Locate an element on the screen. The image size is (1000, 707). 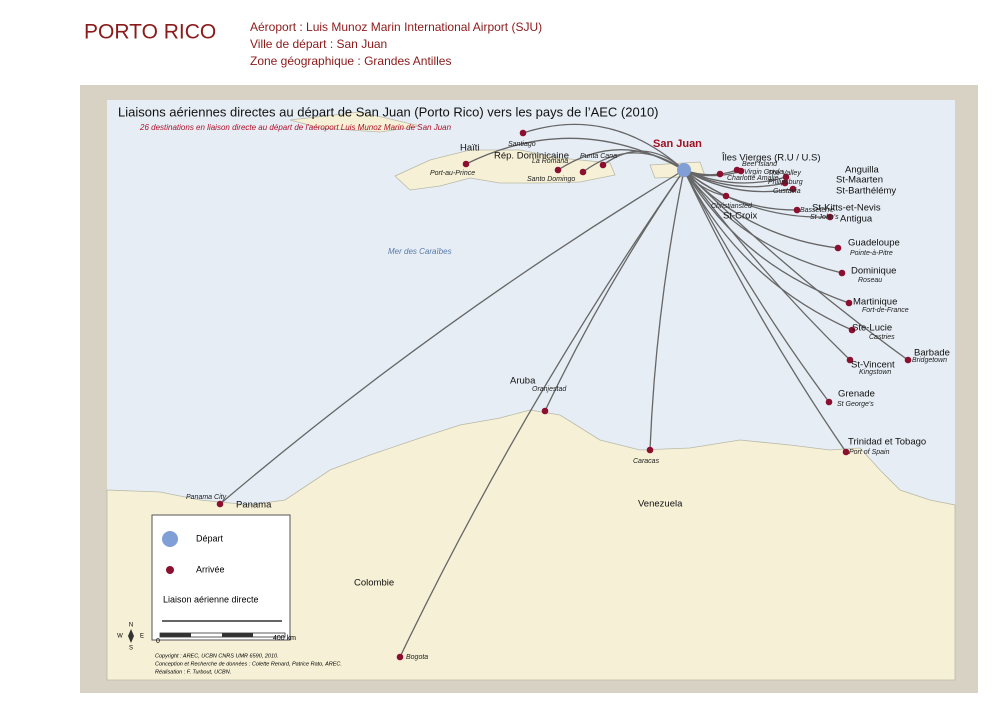
city-label: Pointe-à-Pitre is located at coordinates (871, 253).